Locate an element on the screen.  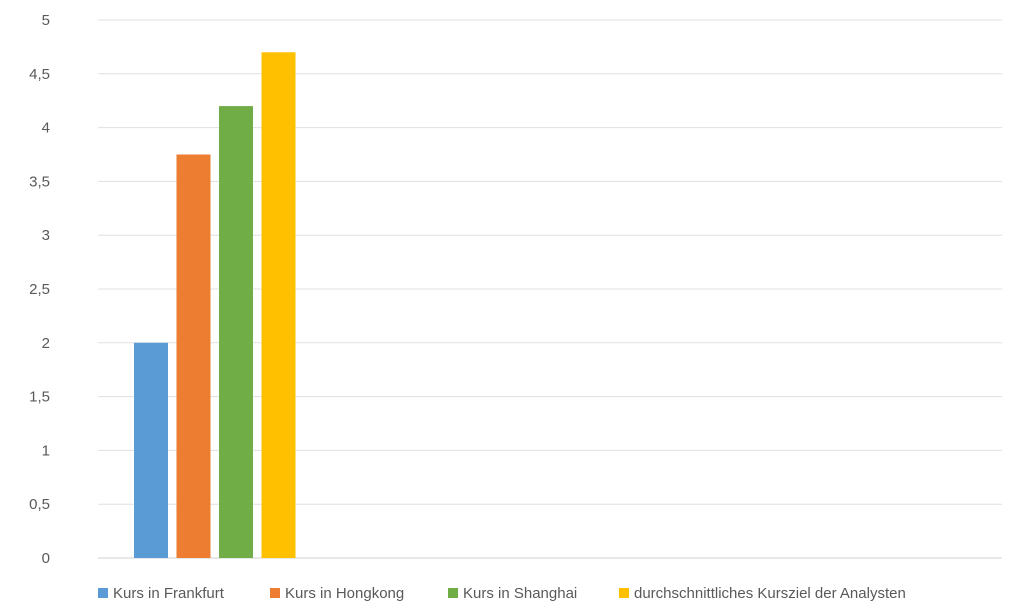
y-tick-label: 3,5 is located at coordinates (39, 181).